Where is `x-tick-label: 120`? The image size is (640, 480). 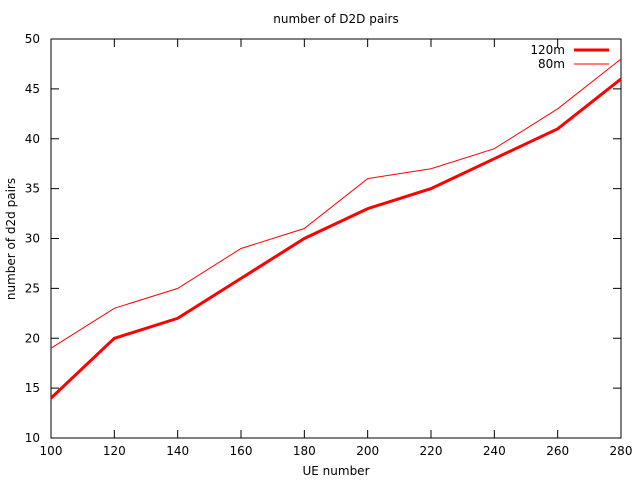 x-tick-label: 120 is located at coordinates (114, 451).